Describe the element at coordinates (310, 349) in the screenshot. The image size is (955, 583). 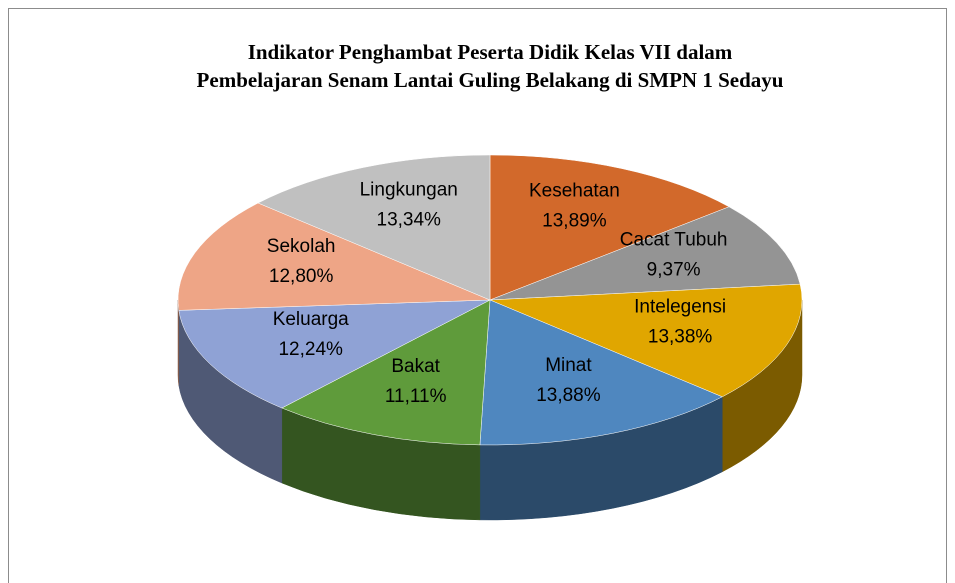
I see `slice-value-label: 12,24%` at that location.